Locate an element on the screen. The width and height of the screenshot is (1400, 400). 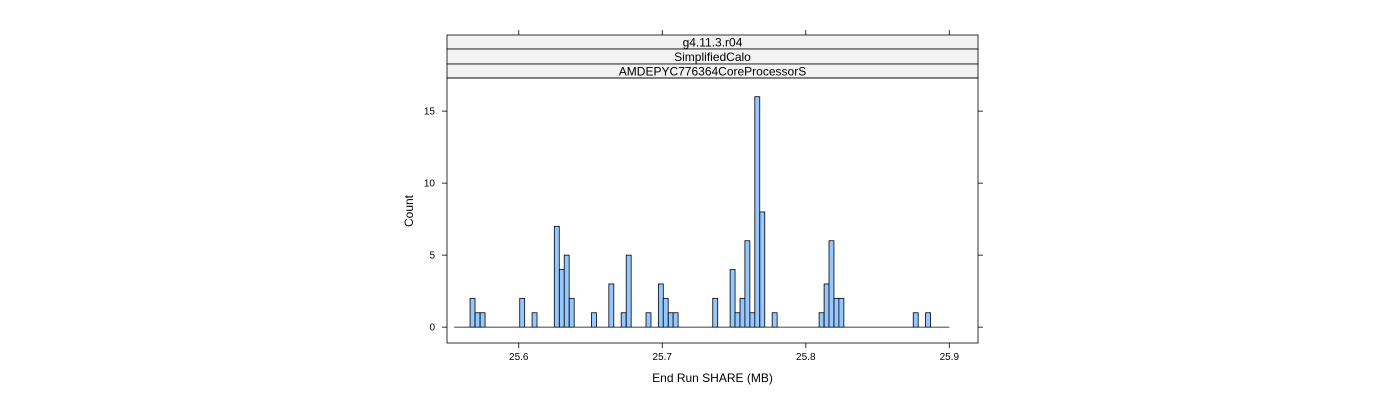
y-axis-title: Count is located at coordinates (409, 210).